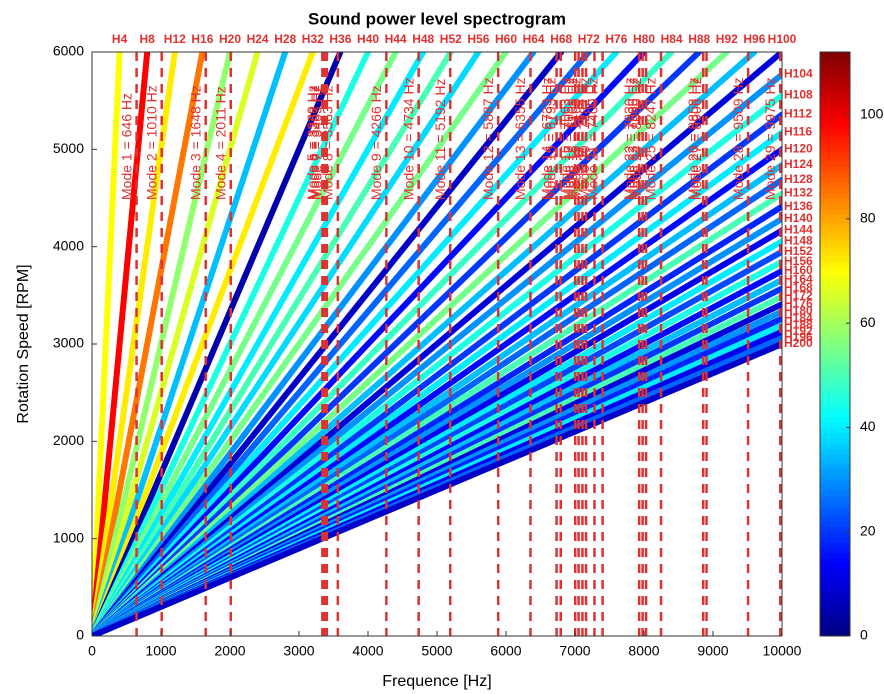  Describe the element at coordinates (298, 651) in the screenshot. I see `x-tick-label: 3000` at that location.